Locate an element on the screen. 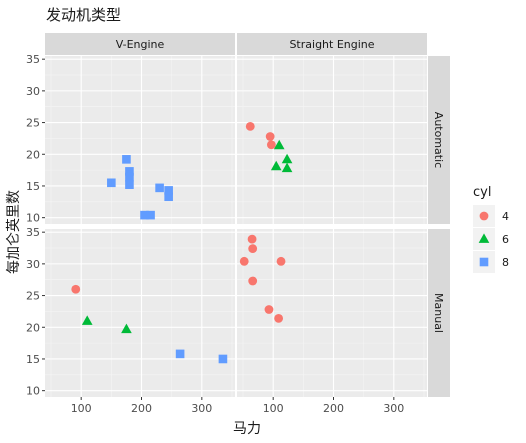 Image resolution: width=526 pixels, height=443 pixels. chart-title: 发动机类型 is located at coordinates (83, 15).